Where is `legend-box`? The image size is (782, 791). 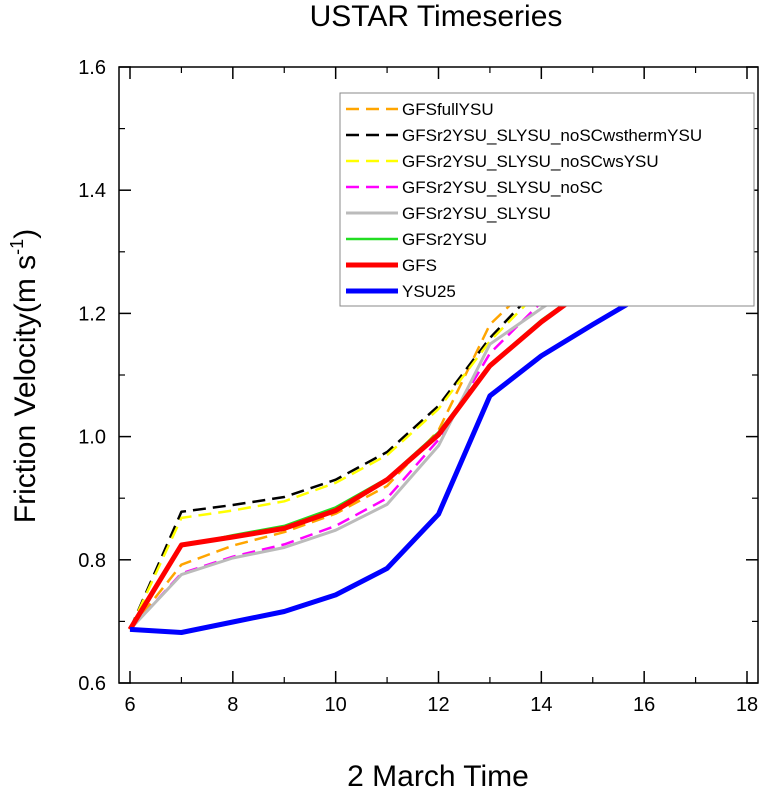 legend-box is located at coordinates (547, 199).